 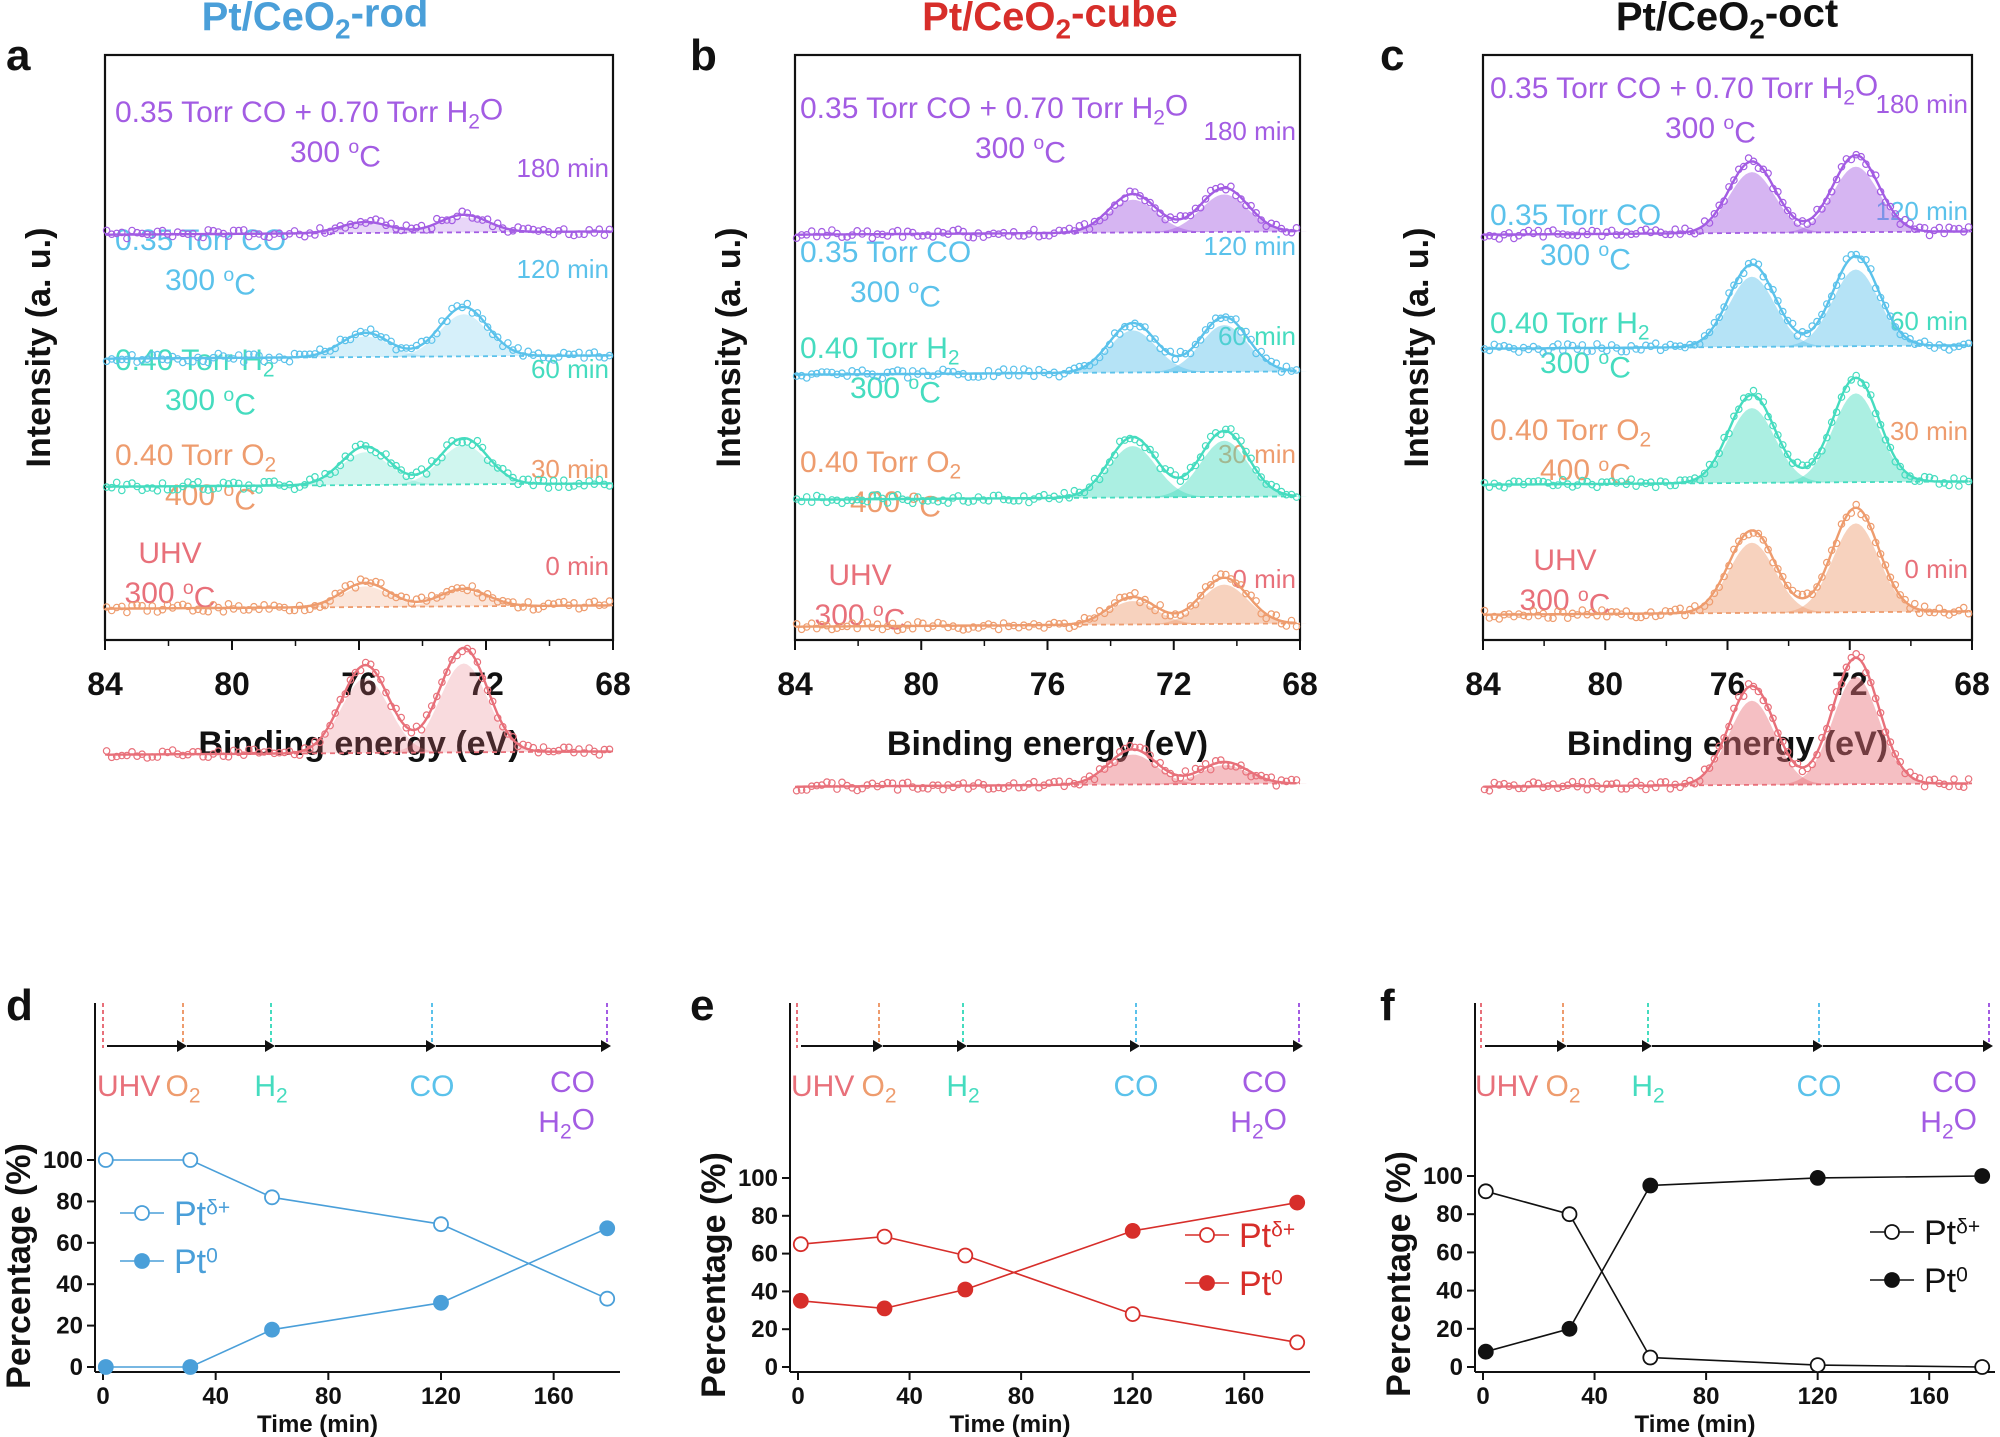 I want to click on panel-e-xtick-label: 120, so click(x=1133, y=1396).